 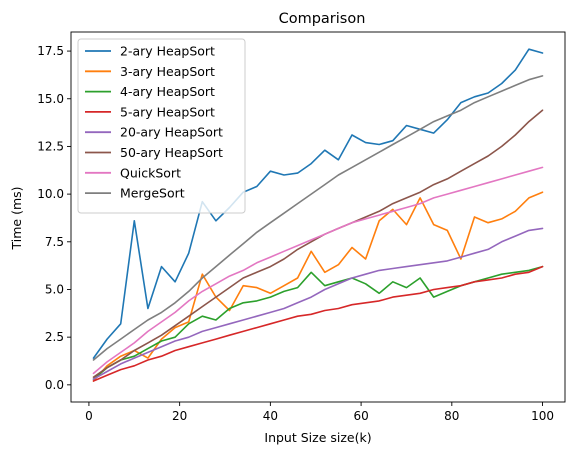 What do you see at coordinates (50, 99) in the screenshot?
I see `y-tick-label: 15.0` at bounding box center [50, 99].